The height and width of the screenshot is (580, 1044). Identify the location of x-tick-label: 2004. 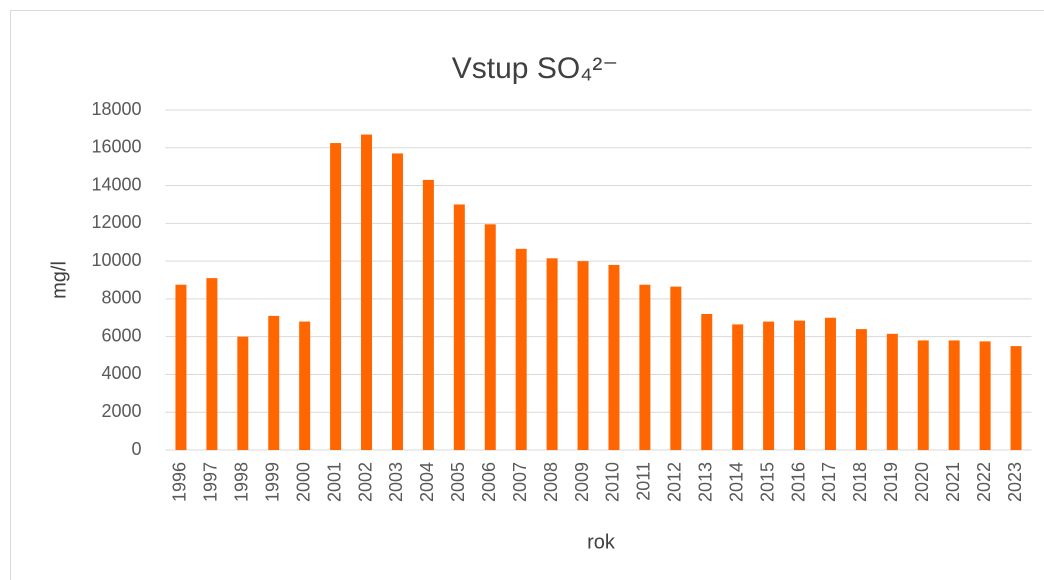
(427, 482).